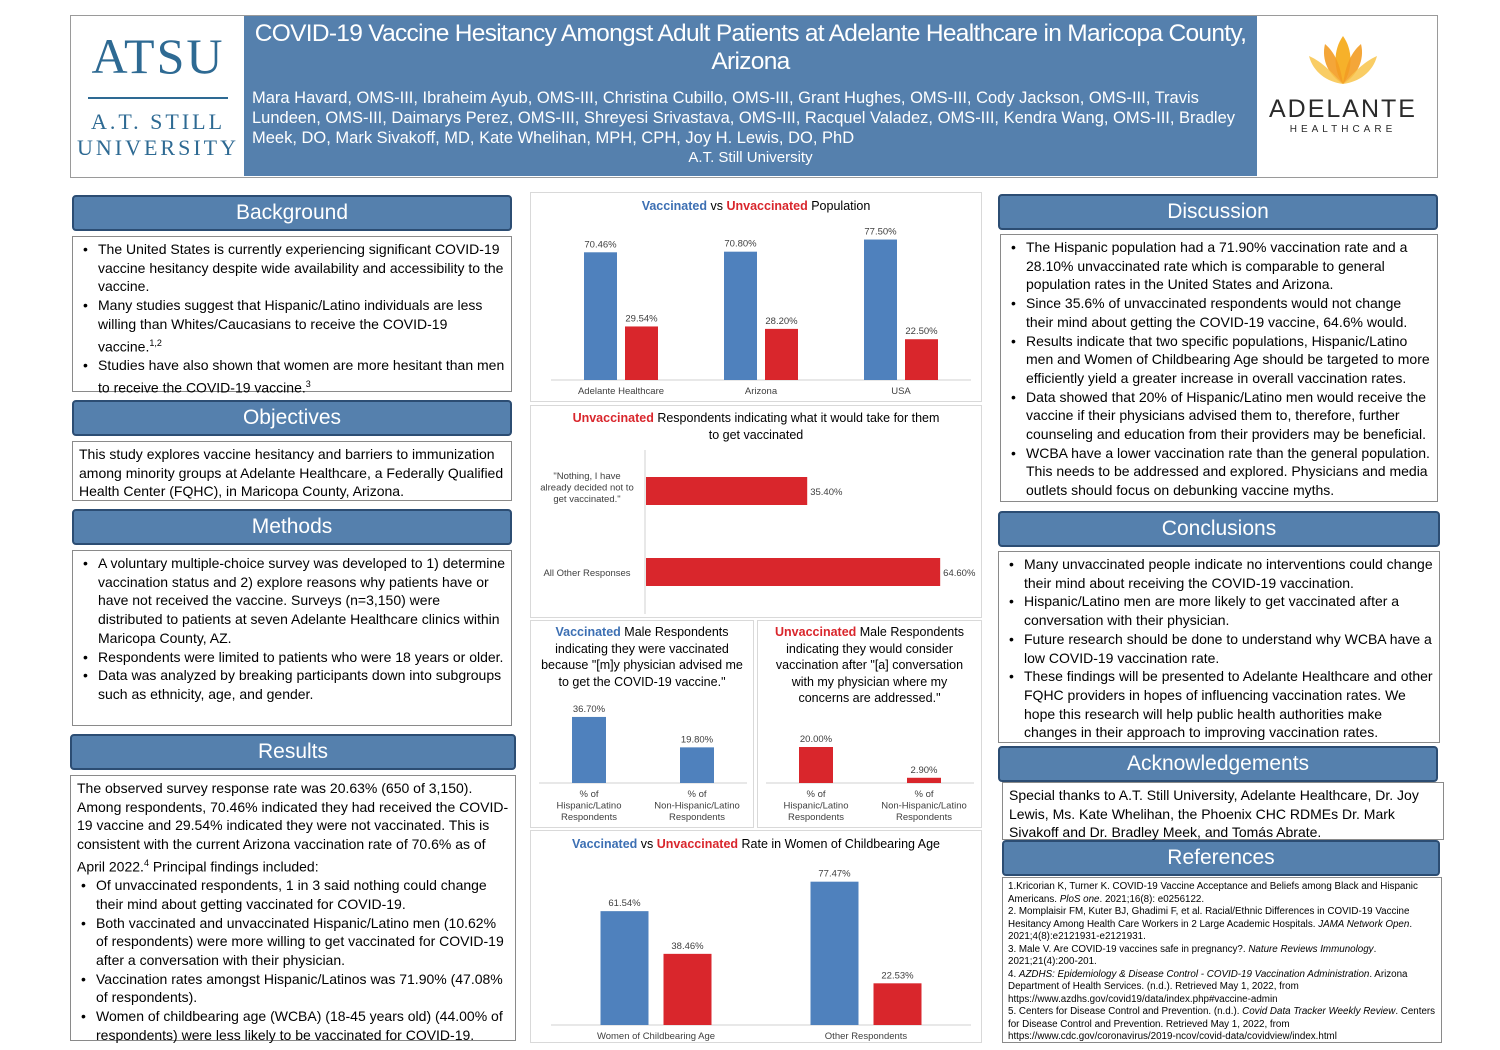  I want to click on category-label: Arizona, so click(761, 391).